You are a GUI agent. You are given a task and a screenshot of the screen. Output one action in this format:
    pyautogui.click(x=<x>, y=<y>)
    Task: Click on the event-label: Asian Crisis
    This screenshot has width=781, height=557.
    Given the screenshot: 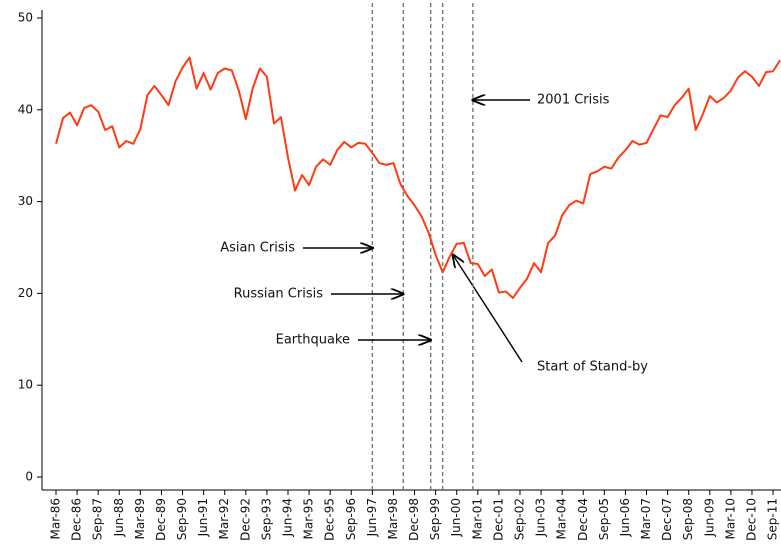 What is the action you would take?
    pyautogui.click(x=257, y=248)
    